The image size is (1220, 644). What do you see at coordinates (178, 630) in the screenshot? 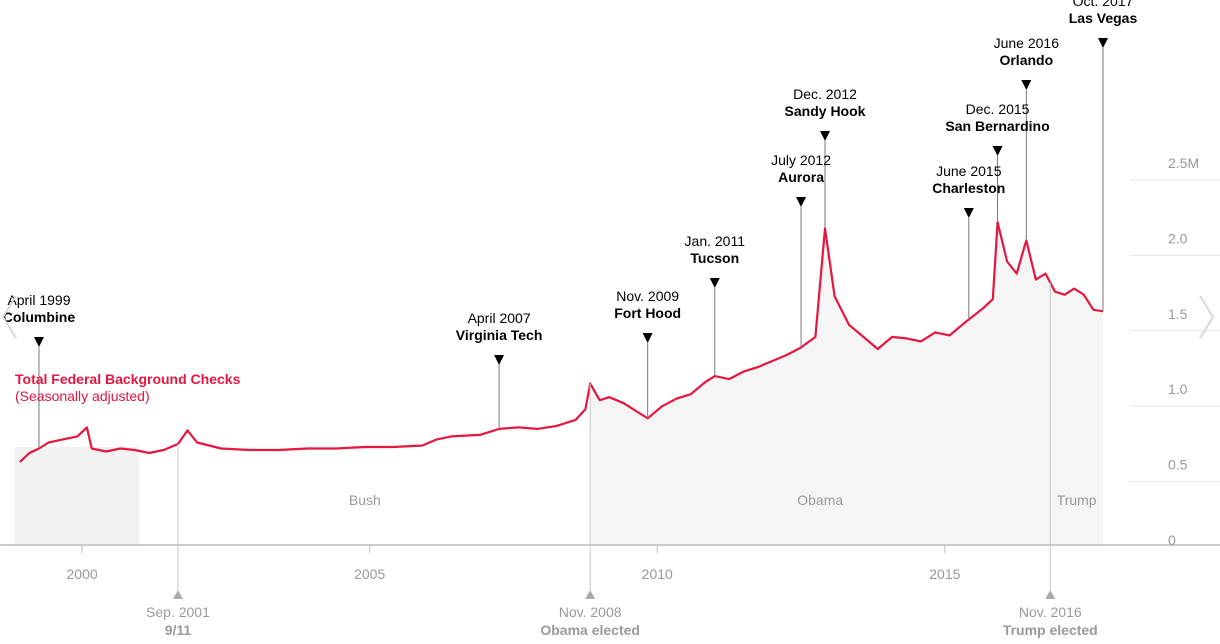
I see `reference-event-name: 9/11` at bounding box center [178, 630].